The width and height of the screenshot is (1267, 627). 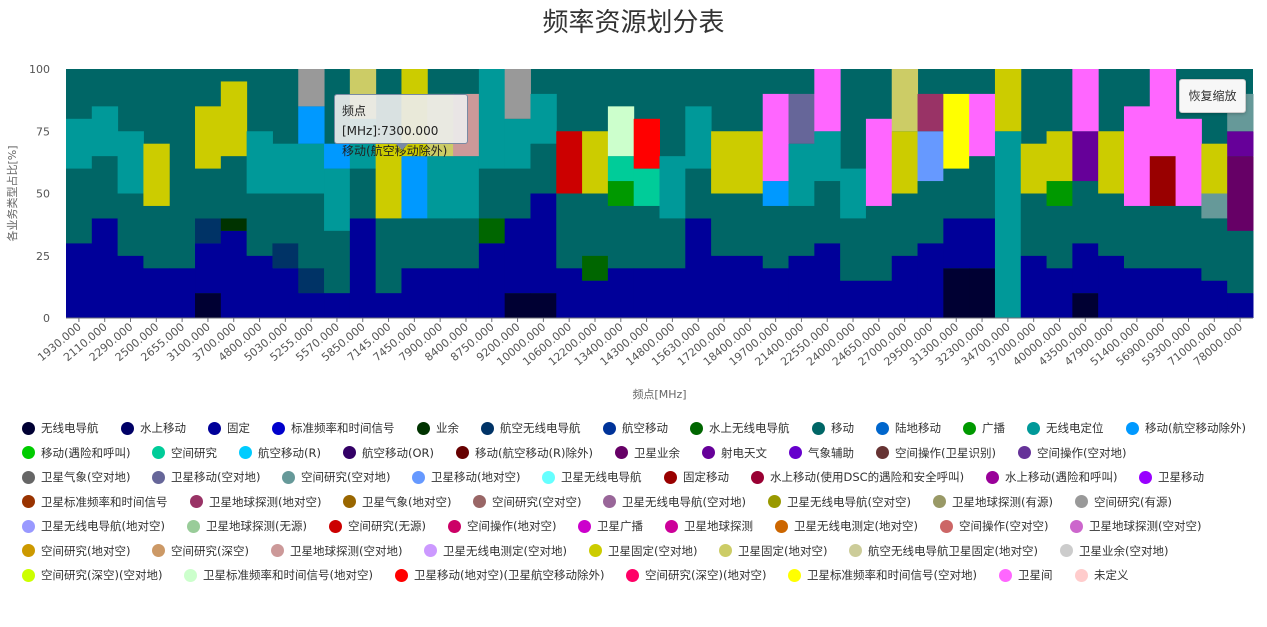 What do you see at coordinates (592, 477) in the screenshot?
I see `legend-item: 卫星无线电导航` at bounding box center [592, 477].